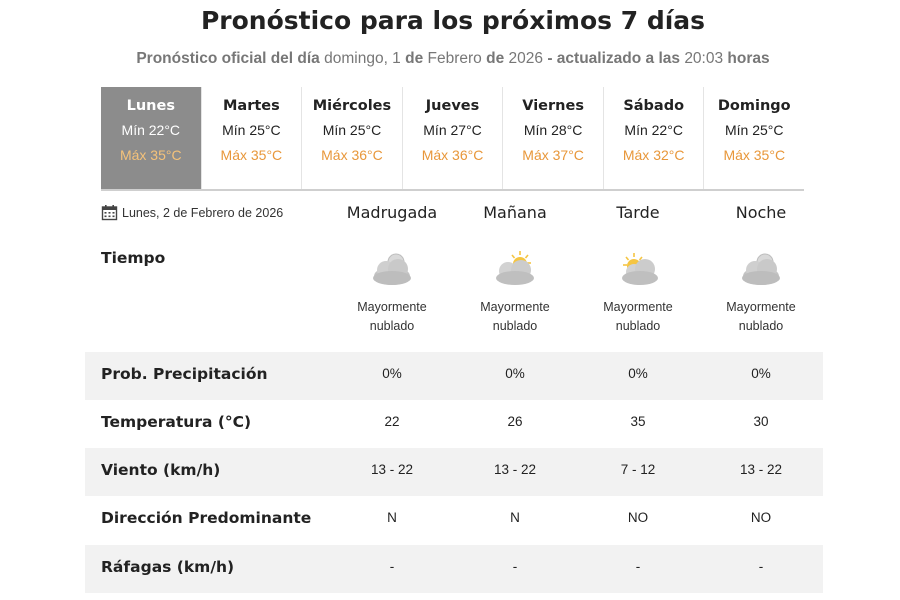 This screenshot has height=600, width=900. What do you see at coordinates (161, 470) in the screenshot?
I see `row-label: Viento (km/h)` at bounding box center [161, 470].